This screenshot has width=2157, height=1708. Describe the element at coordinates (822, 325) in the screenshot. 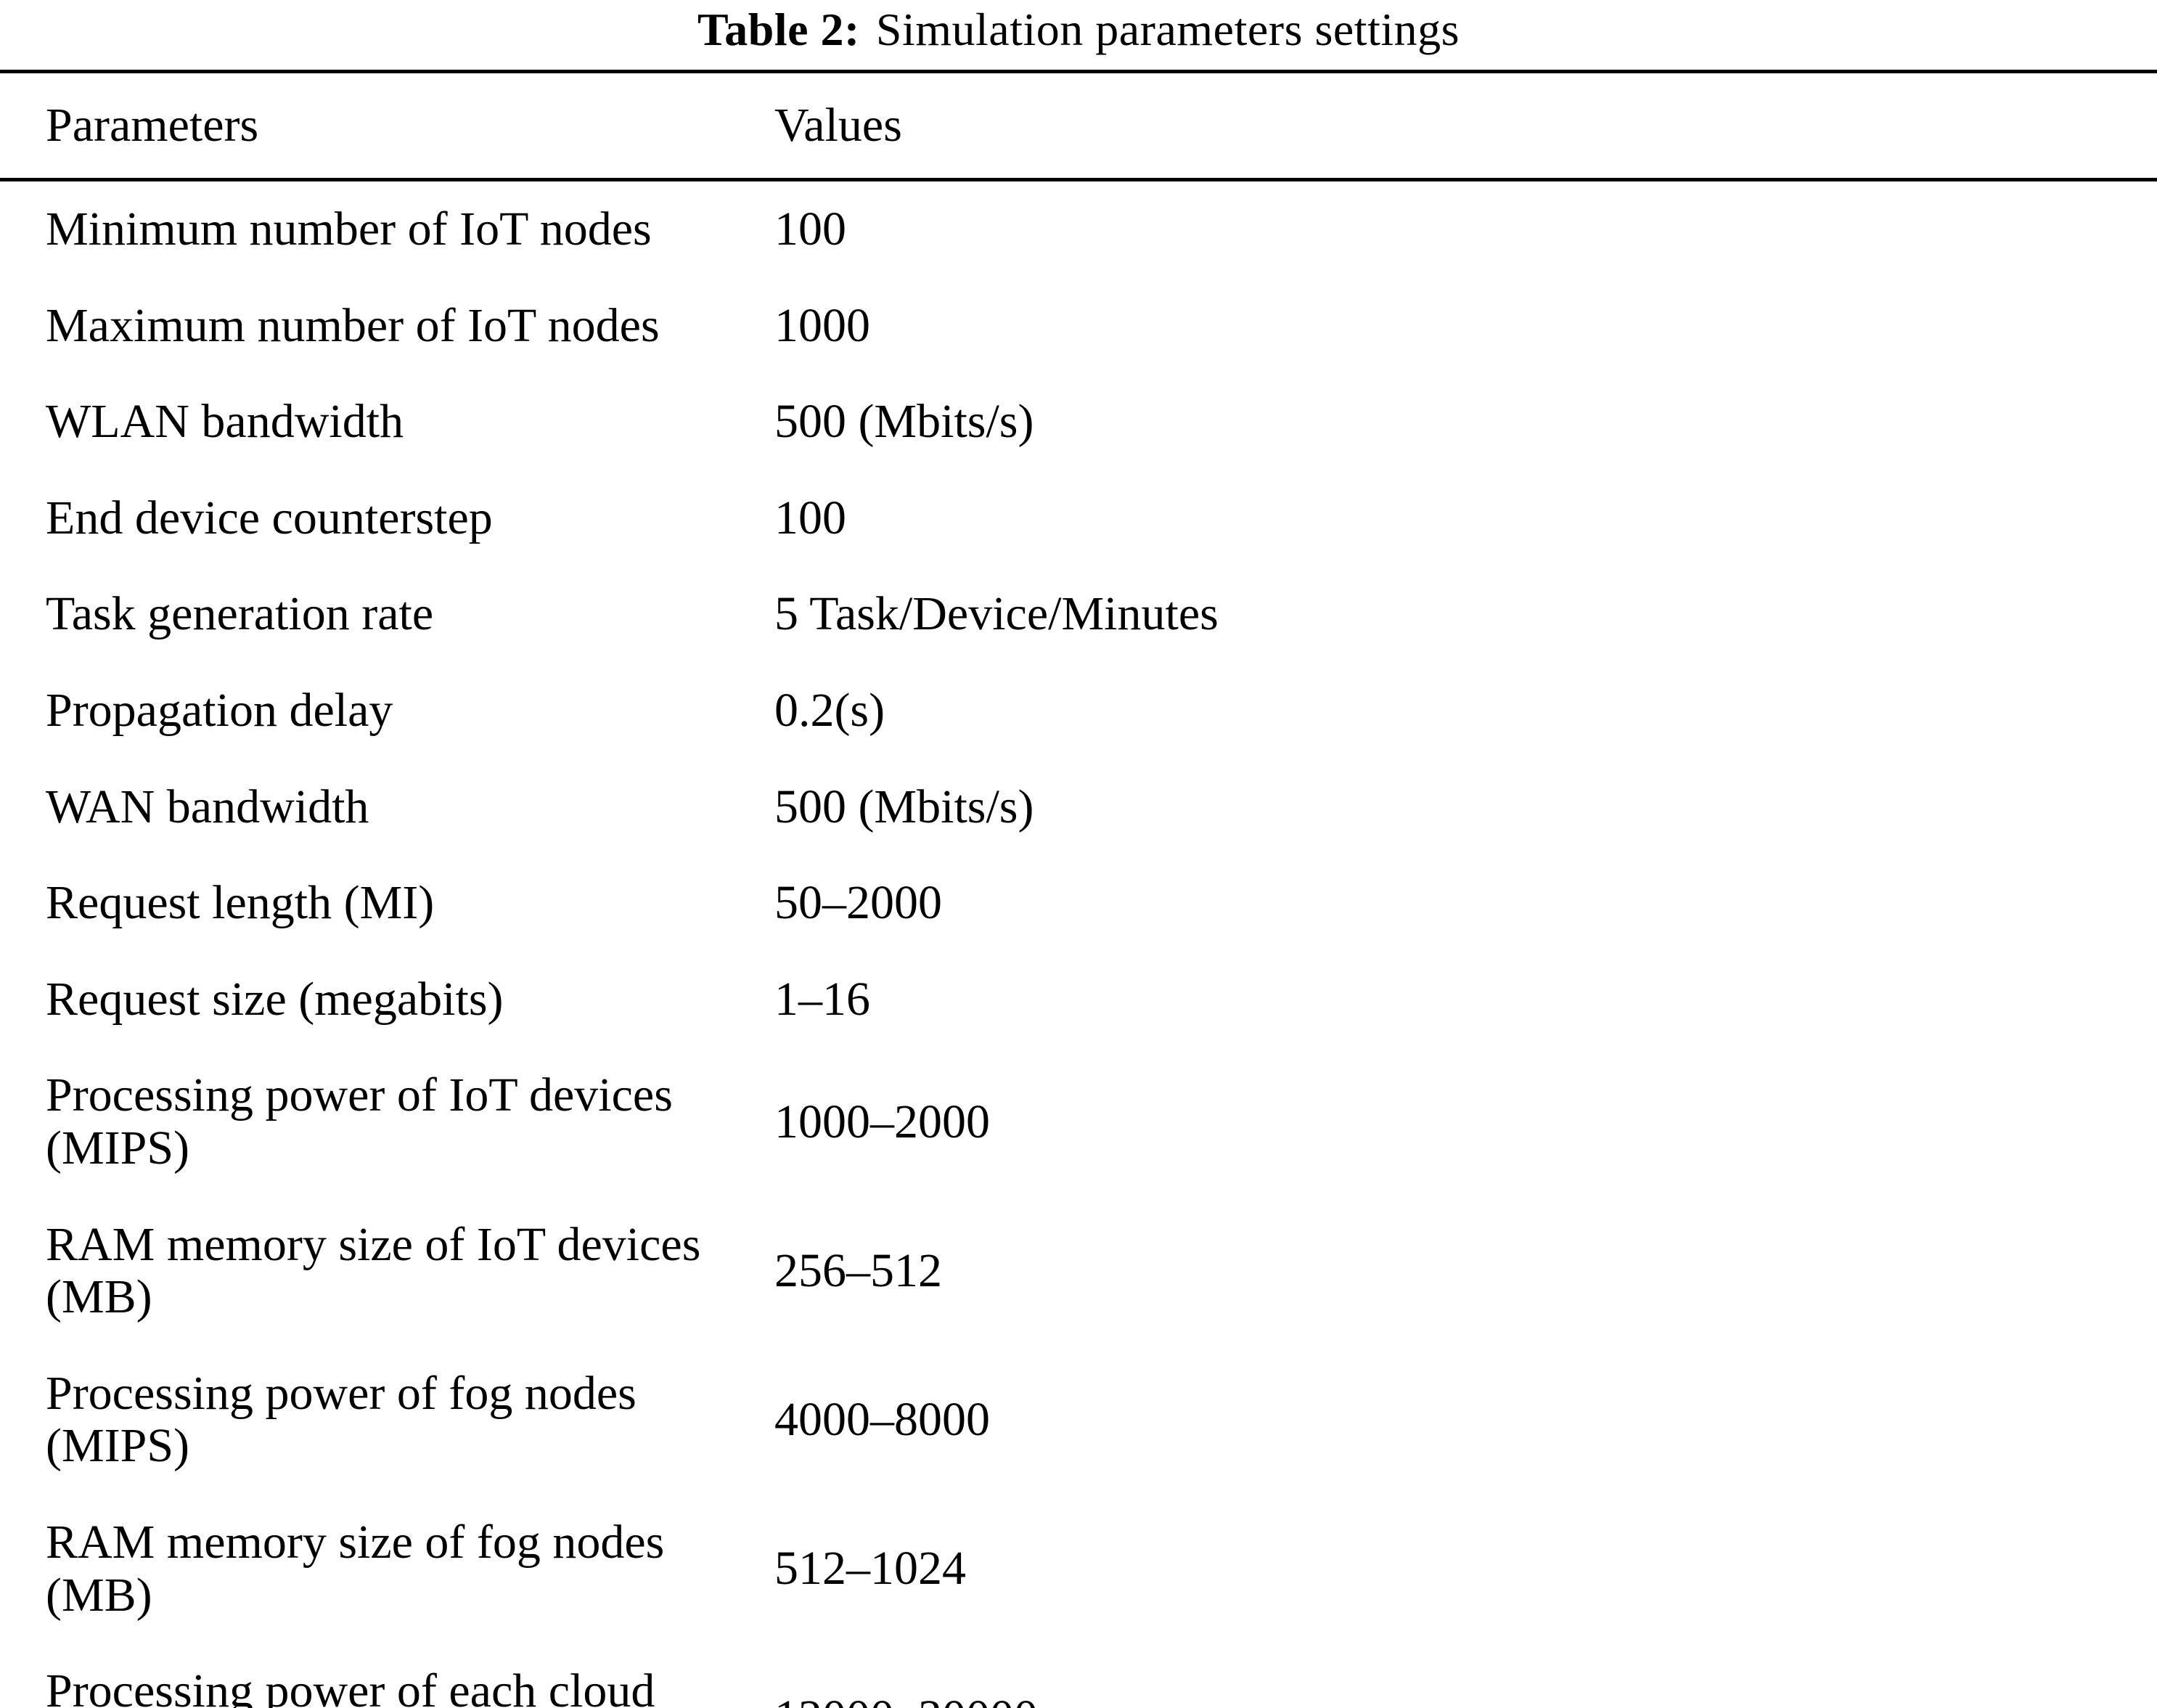

I see `value-cell: 1000` at that location.